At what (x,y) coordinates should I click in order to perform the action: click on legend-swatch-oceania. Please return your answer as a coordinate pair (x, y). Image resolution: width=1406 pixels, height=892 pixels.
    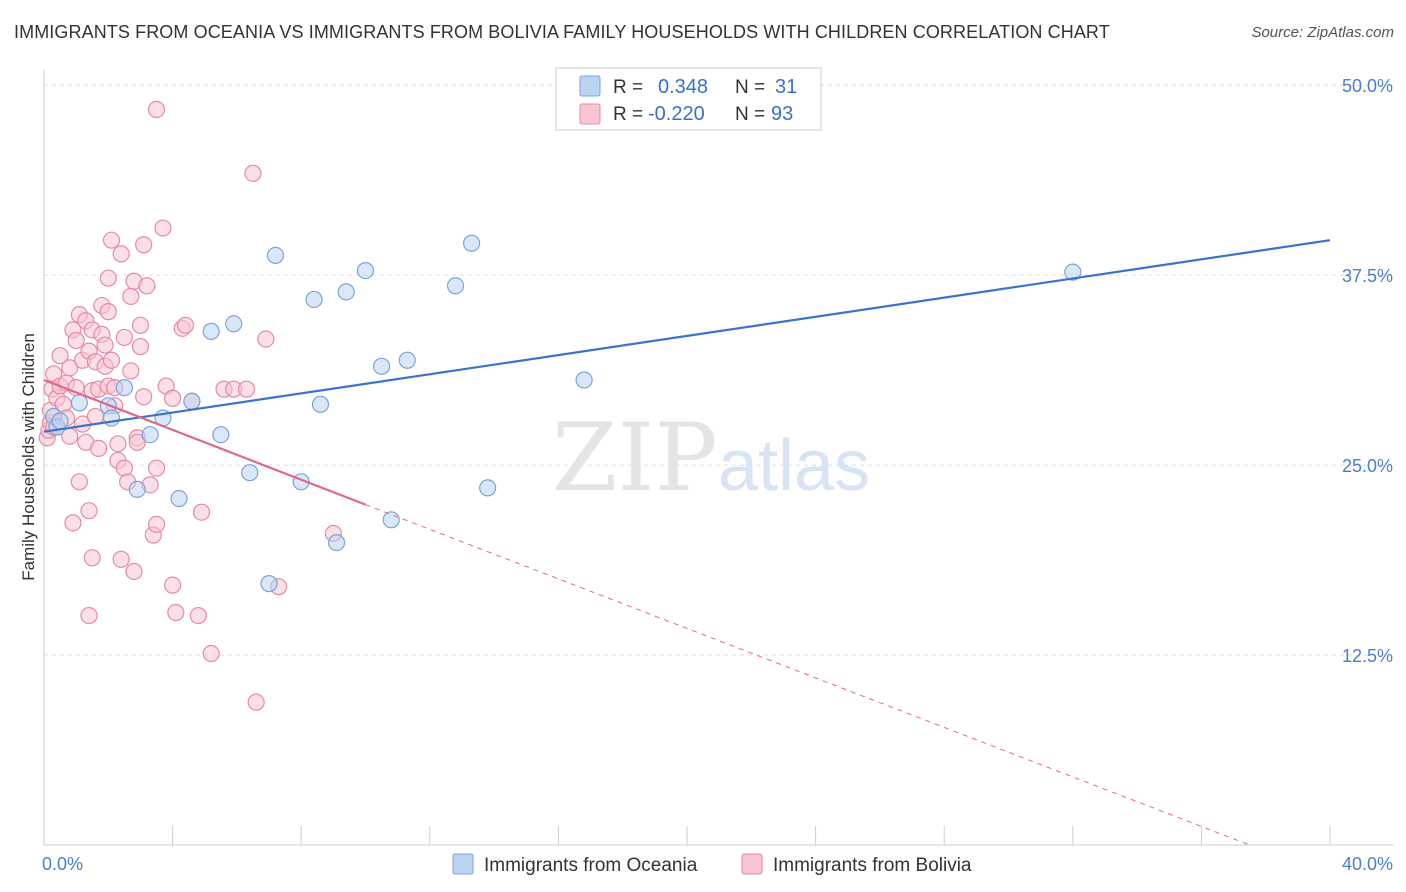
    Looking at the image, I should click on (590, 86).